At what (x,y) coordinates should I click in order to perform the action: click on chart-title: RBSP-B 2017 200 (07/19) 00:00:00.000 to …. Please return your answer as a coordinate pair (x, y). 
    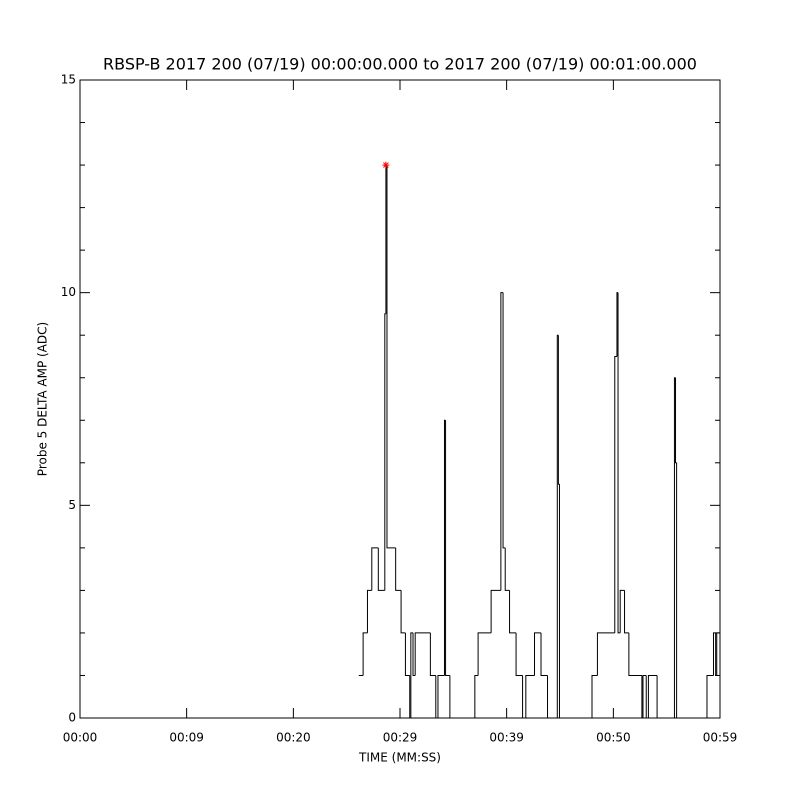
    Looking at the image, I should click on (400, 64).